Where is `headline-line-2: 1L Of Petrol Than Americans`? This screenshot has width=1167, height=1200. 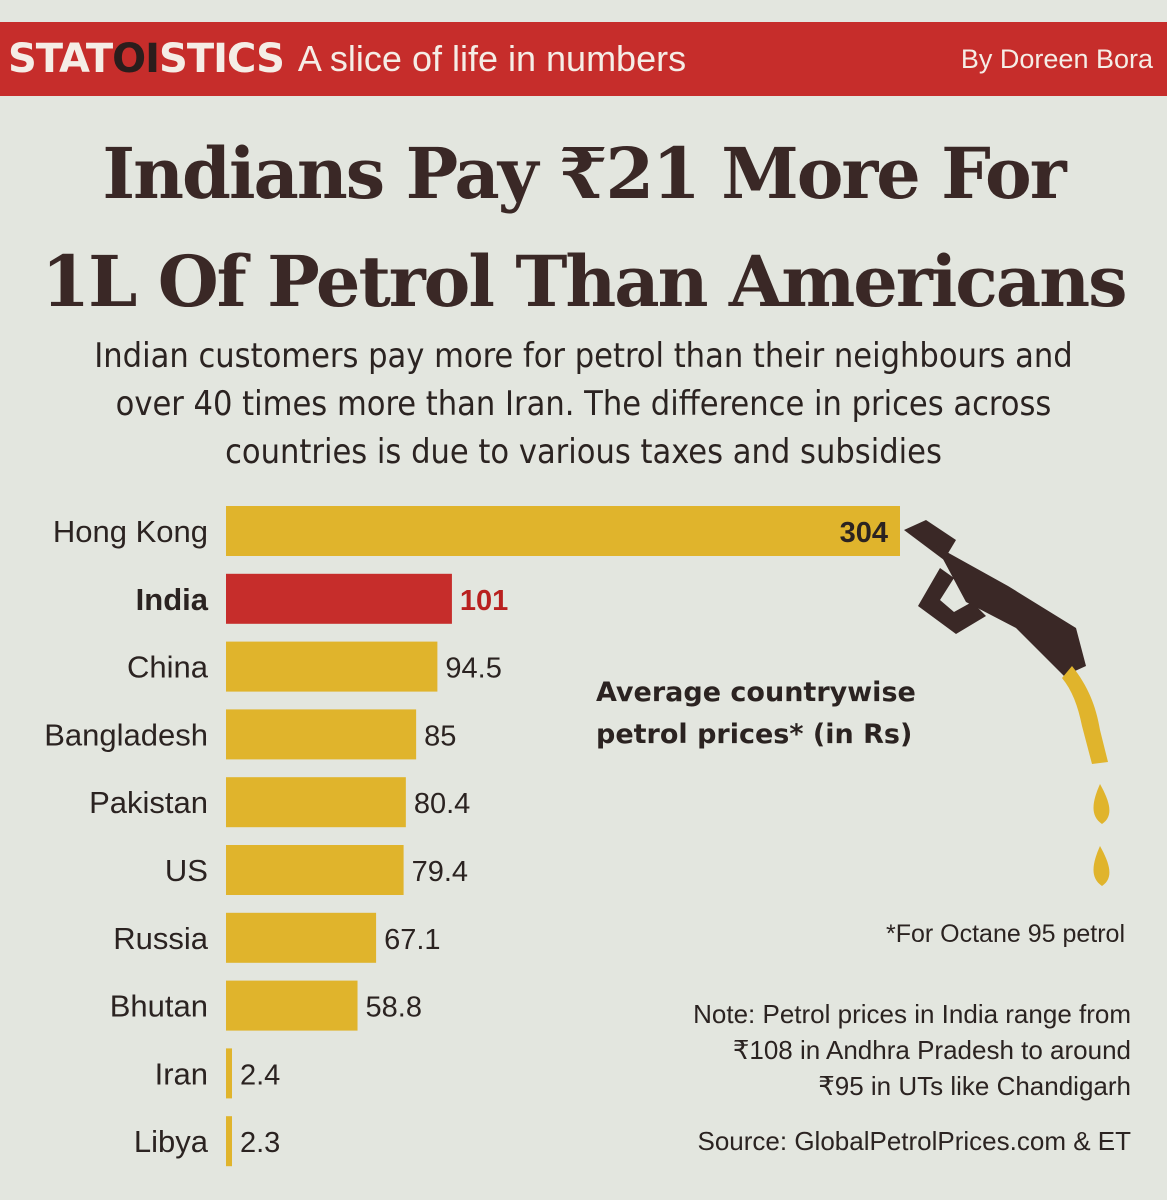
headline-line-2: 1L Of Petrol Than Americans is located at coordinates (584, 281).